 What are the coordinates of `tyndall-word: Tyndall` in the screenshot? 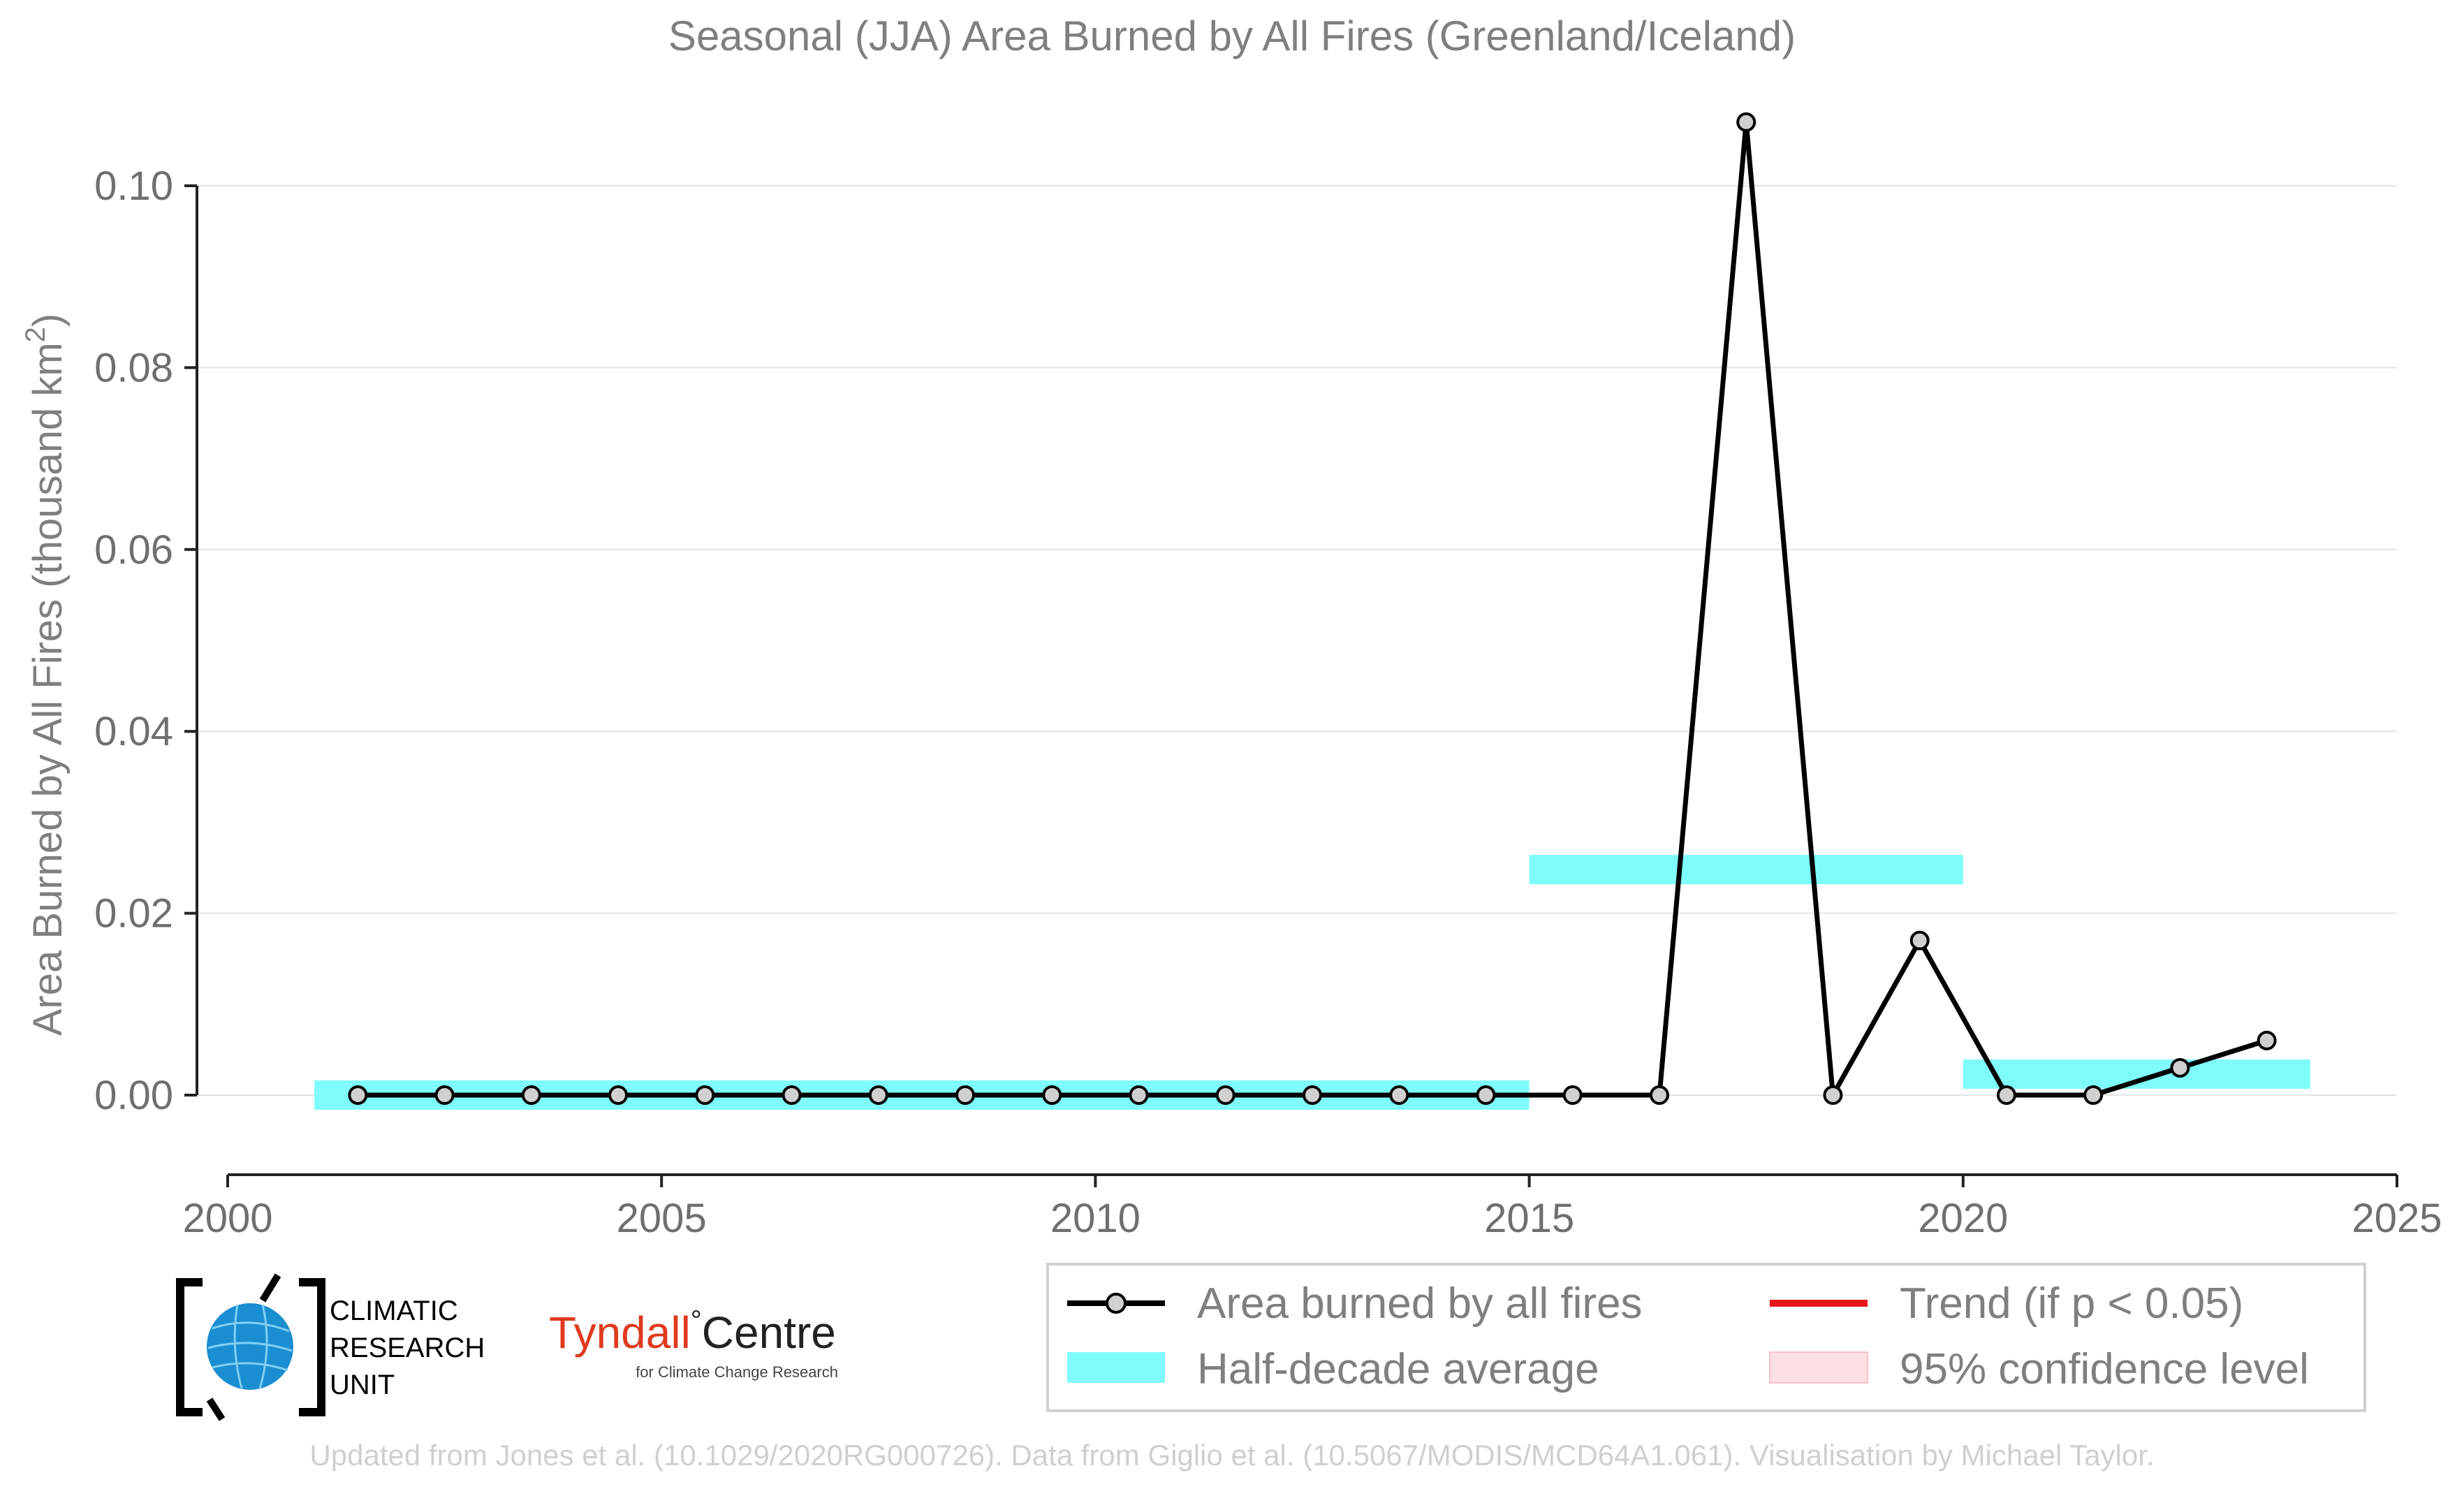 It's located at (620, 1332).